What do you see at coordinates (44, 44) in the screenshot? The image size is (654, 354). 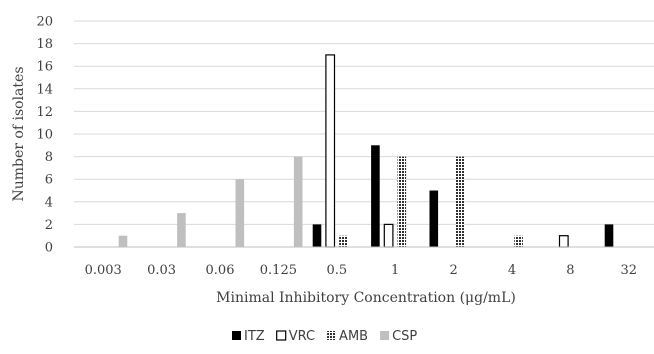 I see `y-tick-label: 18` at bounding box center [44, 44].